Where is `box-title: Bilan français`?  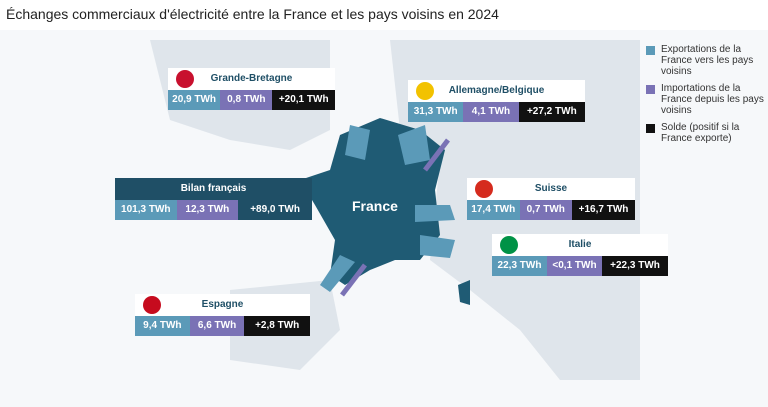
box-title: Bilan français is located at coordinates (213, 189).